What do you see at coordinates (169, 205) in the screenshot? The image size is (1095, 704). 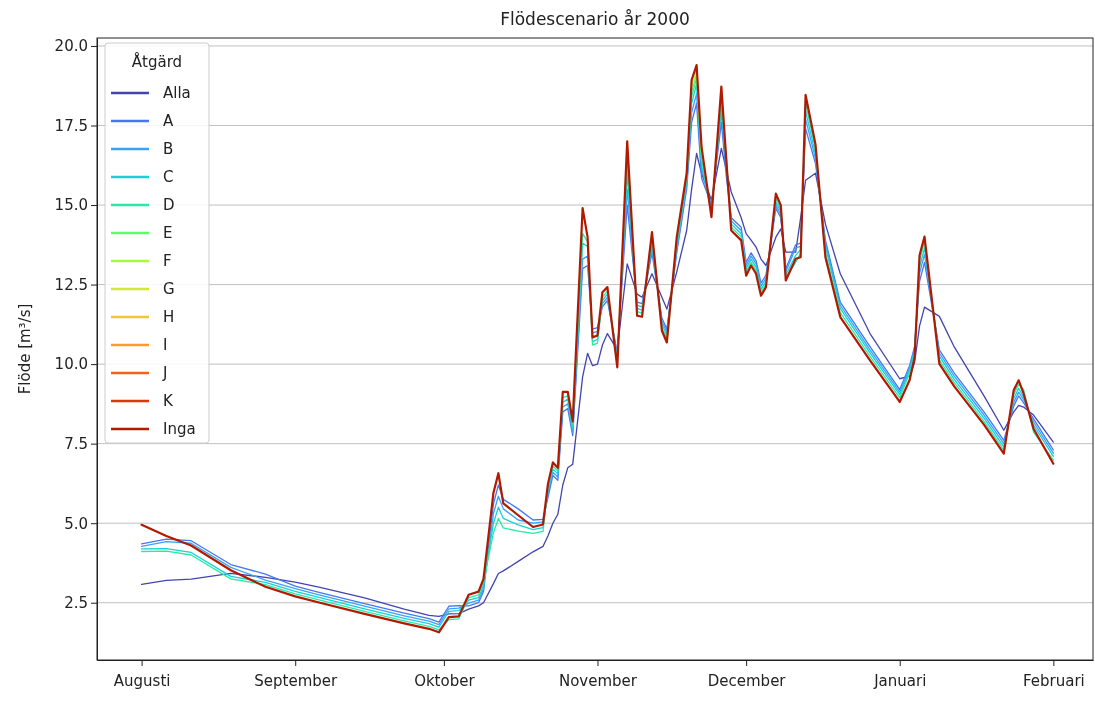 I see `legend-label: D` at bounding box center [169, 205].